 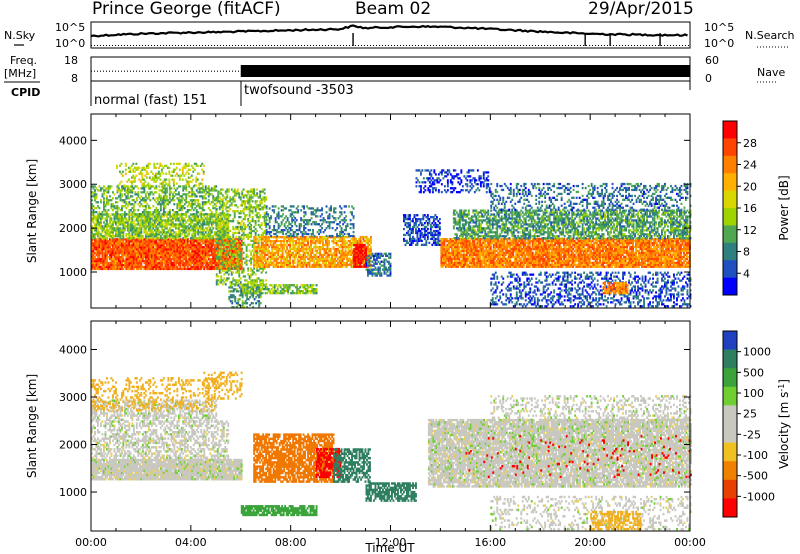 I want to click on nave-band, so click(x=465, y=71).